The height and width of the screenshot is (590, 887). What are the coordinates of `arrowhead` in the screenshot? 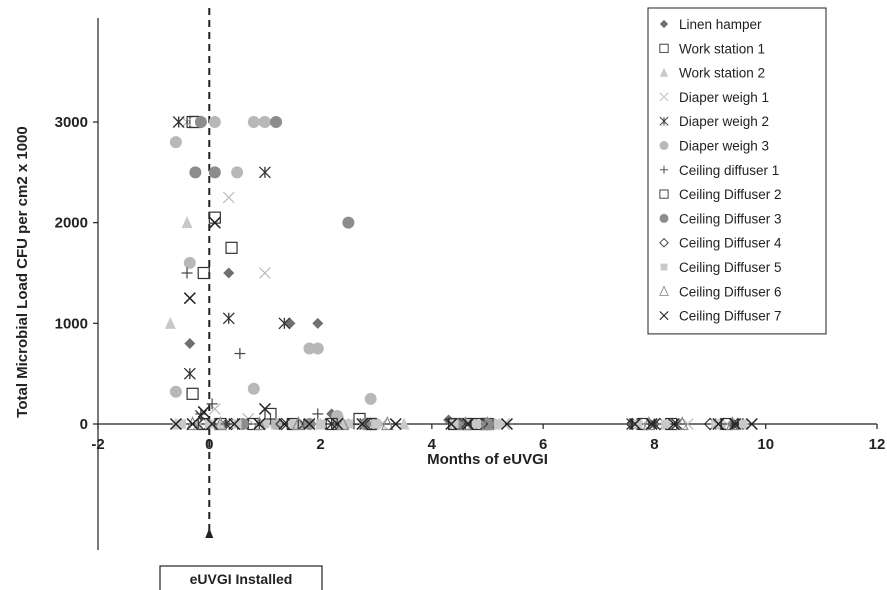 It's located at (209, 533).